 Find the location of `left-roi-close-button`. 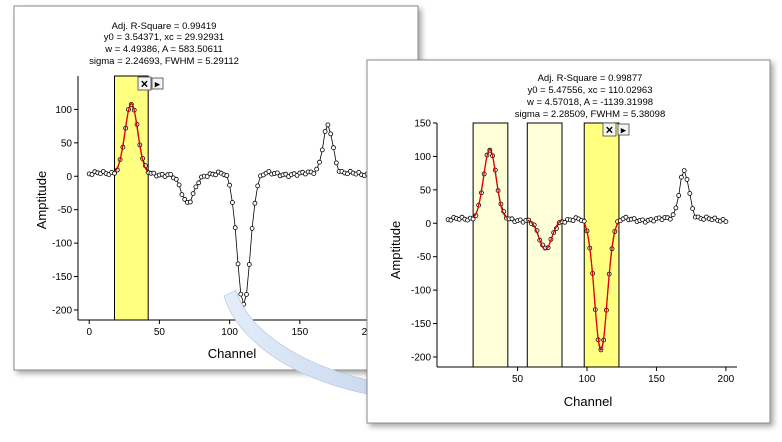

left-roi-close-button is located at coordinates (144, 83).